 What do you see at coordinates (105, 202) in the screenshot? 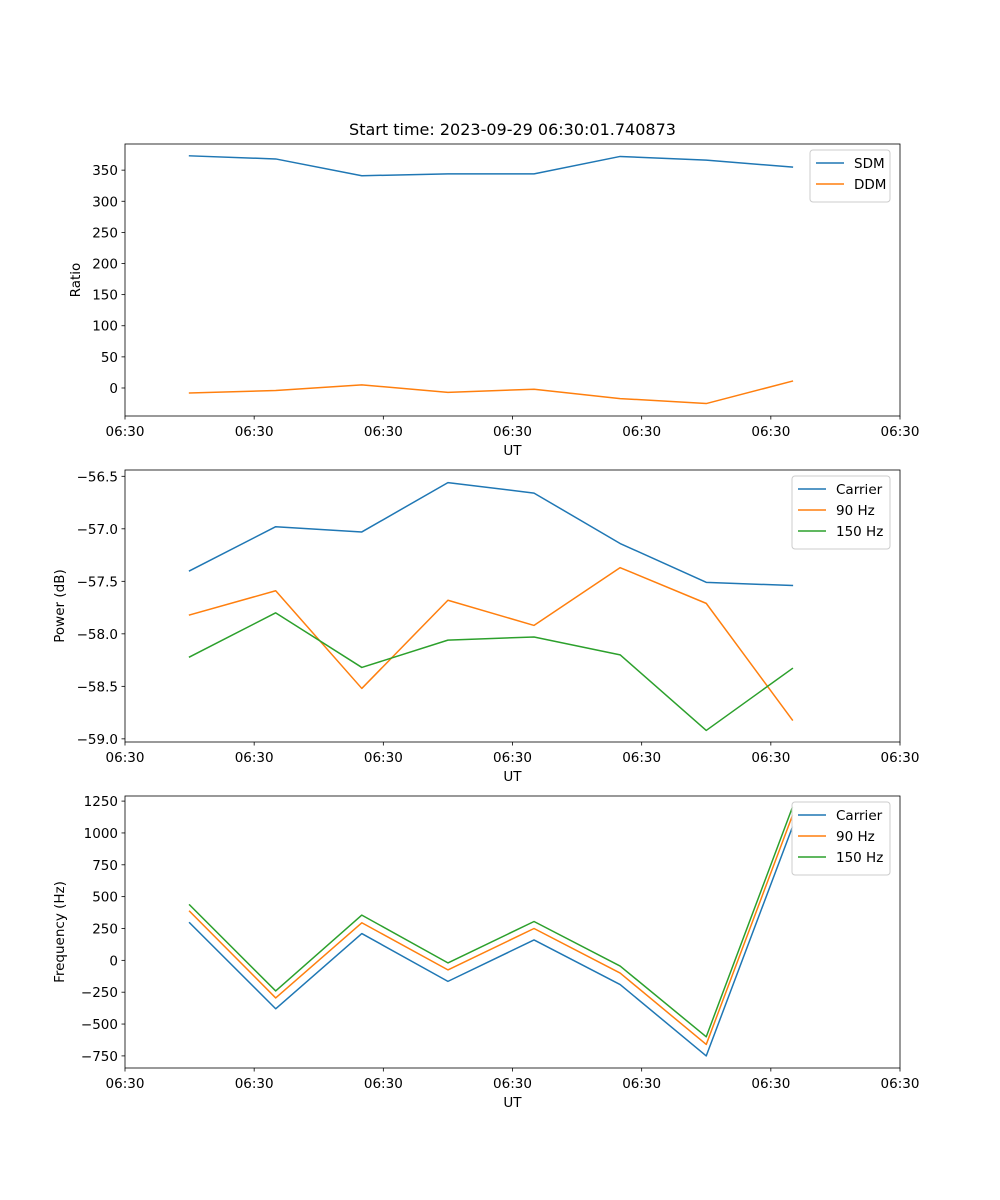
I see `y-tick-label: 300` at bounding box center [105, 202].